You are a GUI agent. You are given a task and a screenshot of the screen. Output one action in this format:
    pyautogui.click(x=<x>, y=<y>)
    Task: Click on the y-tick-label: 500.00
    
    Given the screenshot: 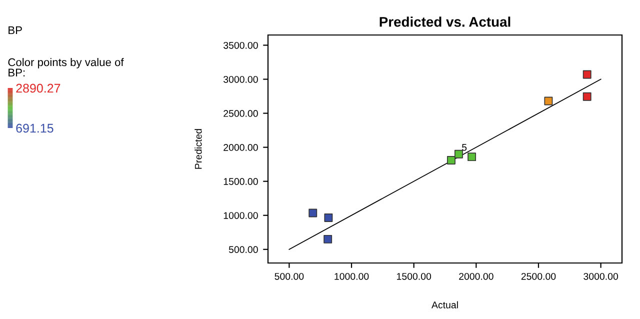 What is the action you would take?
    pyautogui.click(x=243, y=250)
    